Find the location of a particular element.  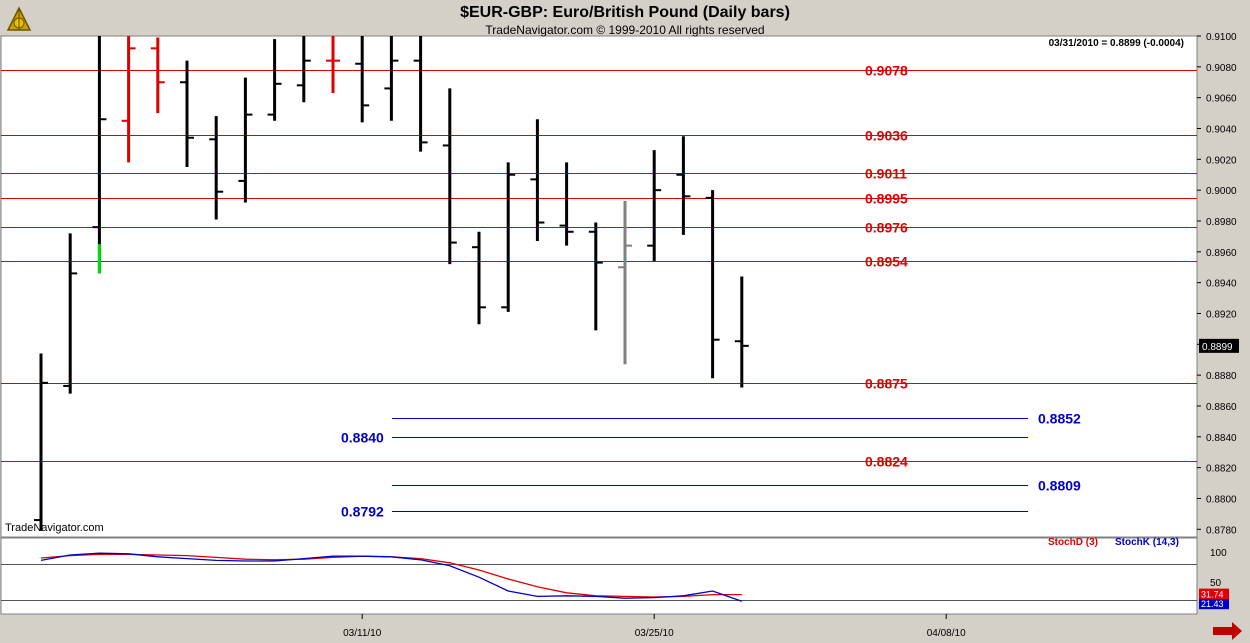

last-price-box is located at coordinates (1219, 345).